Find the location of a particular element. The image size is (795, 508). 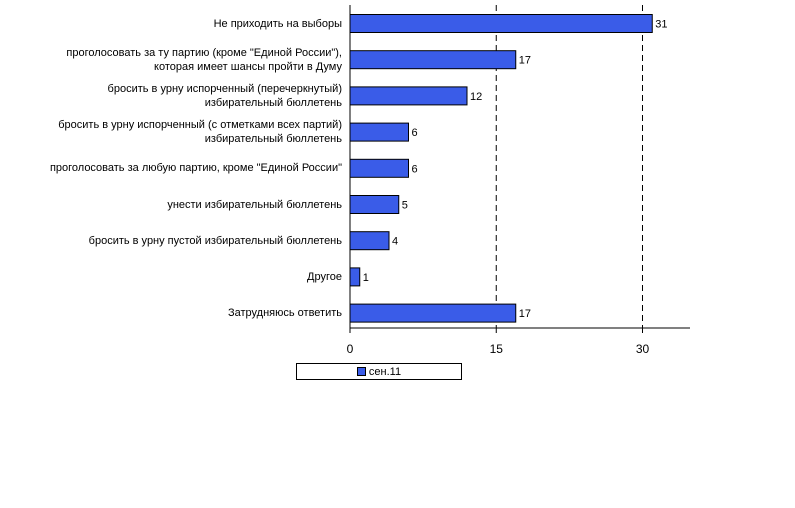

x-tick-label: 0 is located at coordinates (350, 349).